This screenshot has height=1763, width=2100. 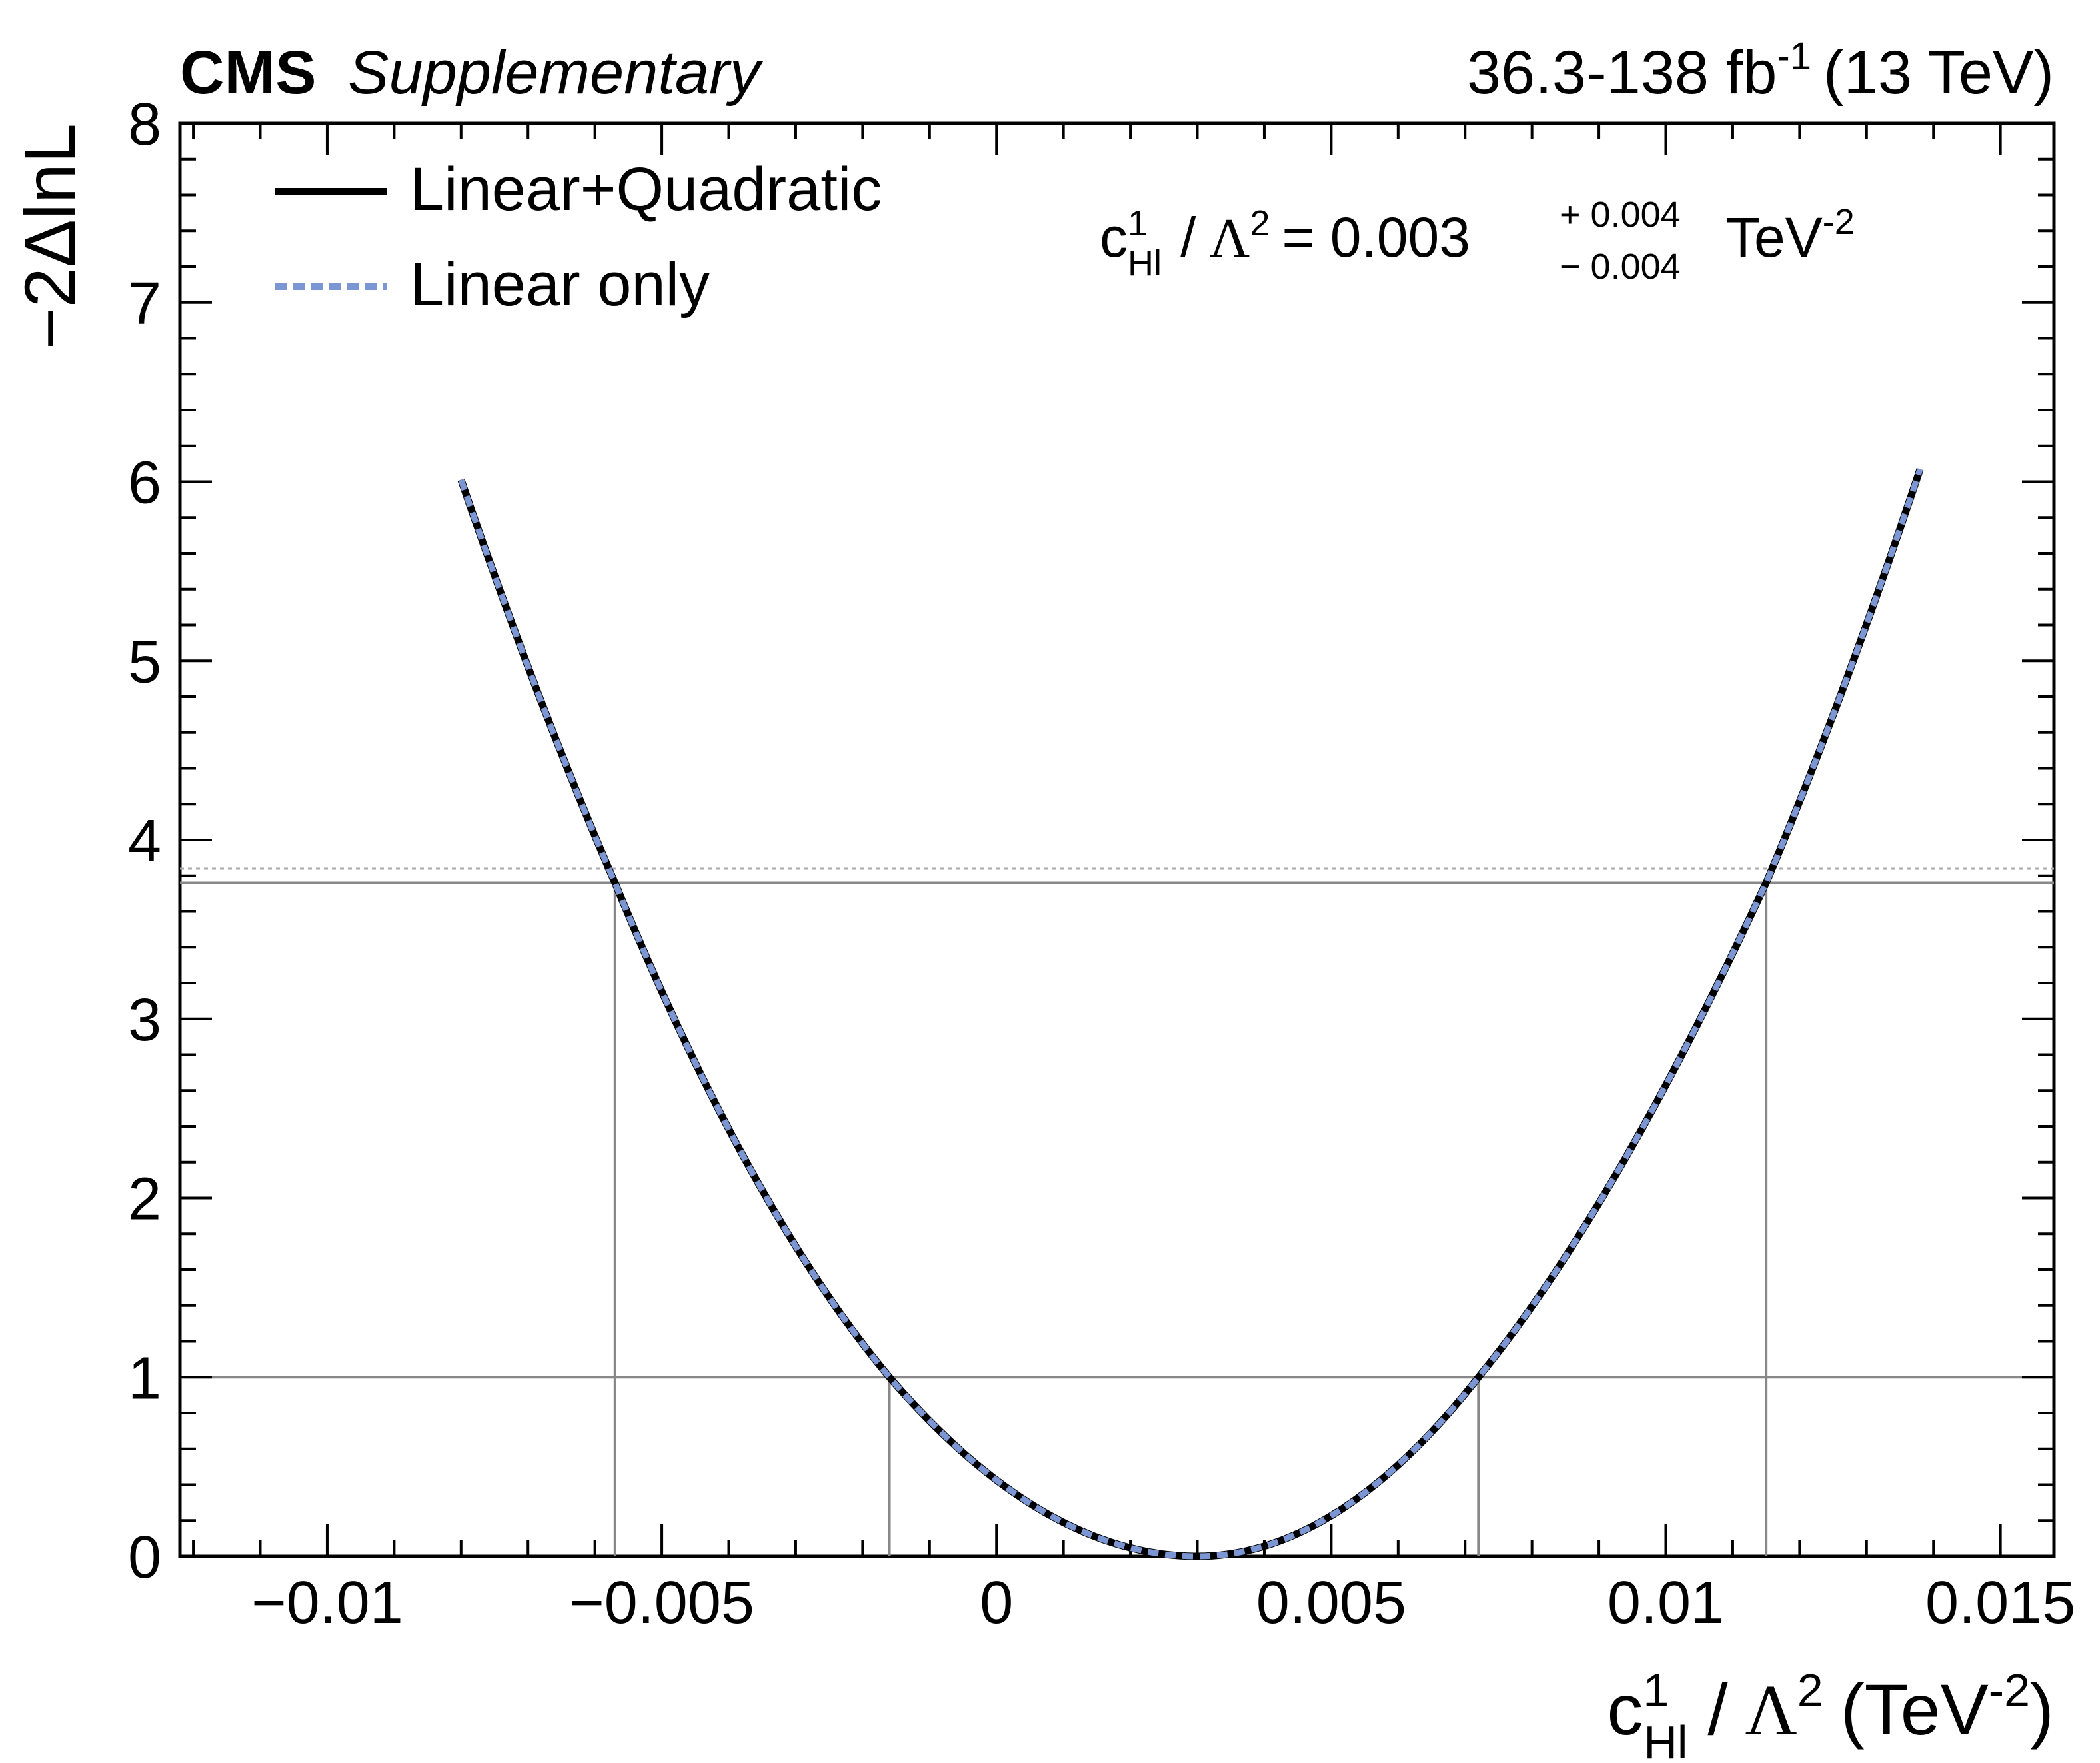 I want to click on y-tick-label: 8, so click(x=144, y=124).